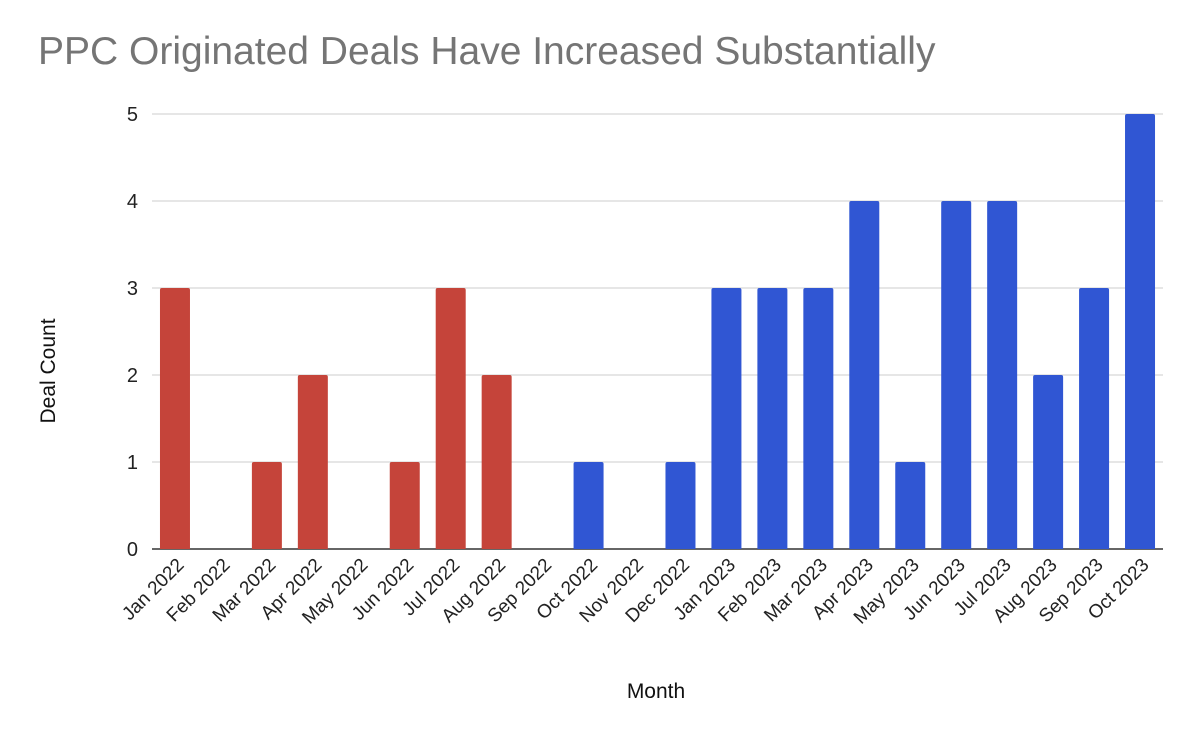 This screenshot has height=742, width=1200. What do you see at coordinates (132, 332) in the screenshot?
I see `y-axis-ticks: 0 1 2 3 4 5` at bounding box center [132, 332].